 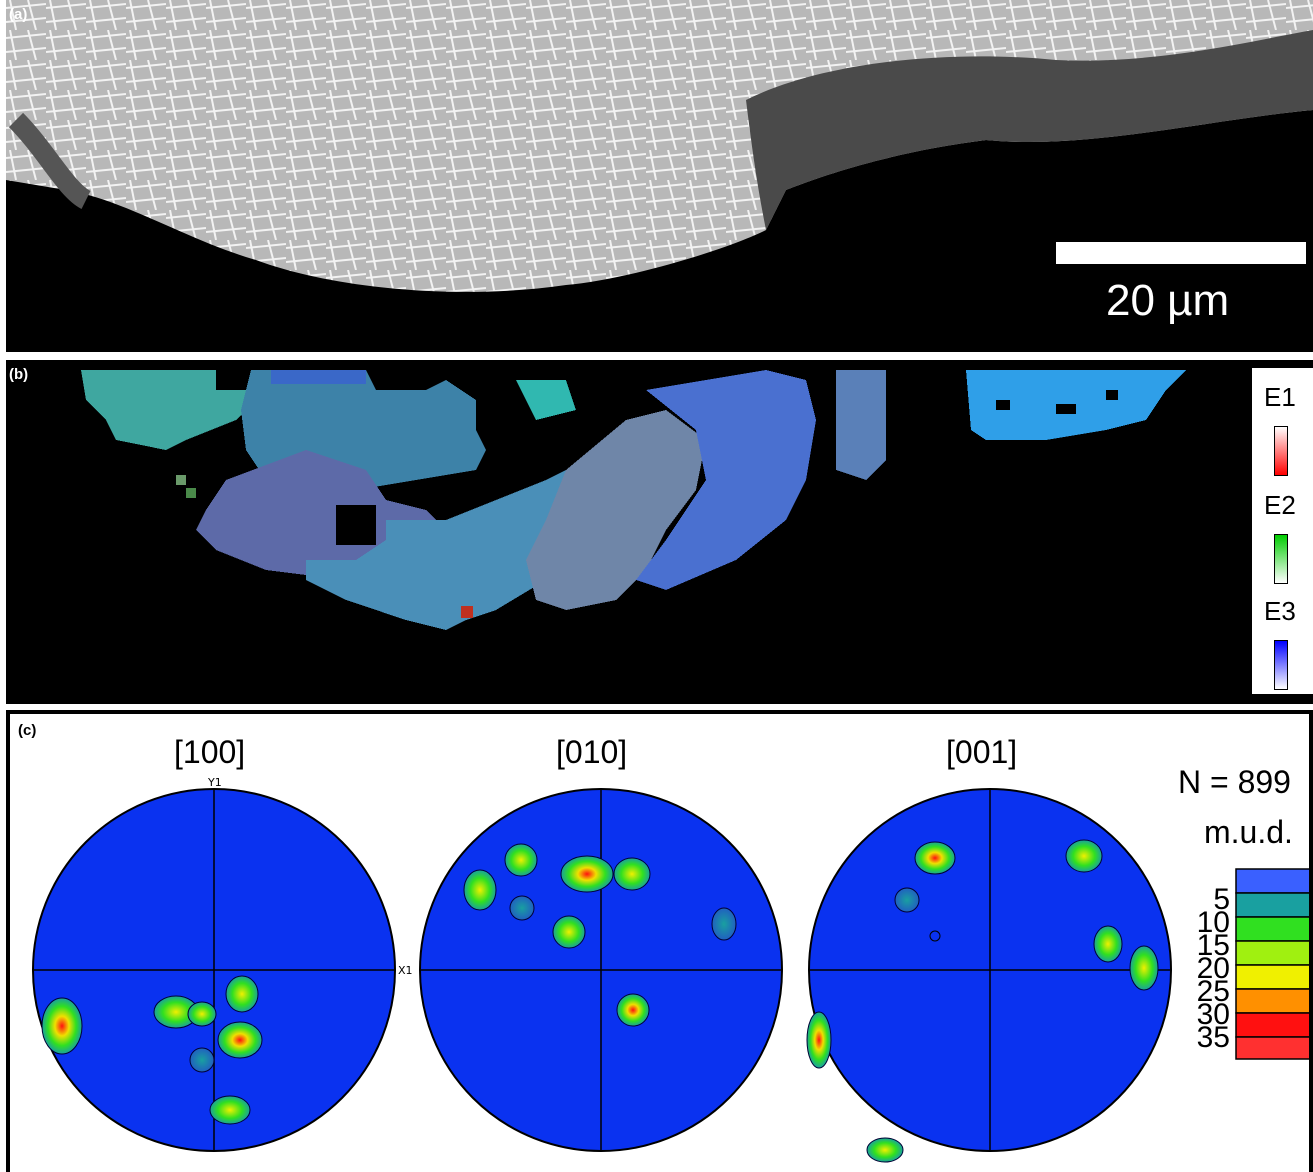 What do you see at coordinates (1213, 1014) in the screenshot?
I see `colorbar-tick-30: 30` at bounding box center [1213, 1014].